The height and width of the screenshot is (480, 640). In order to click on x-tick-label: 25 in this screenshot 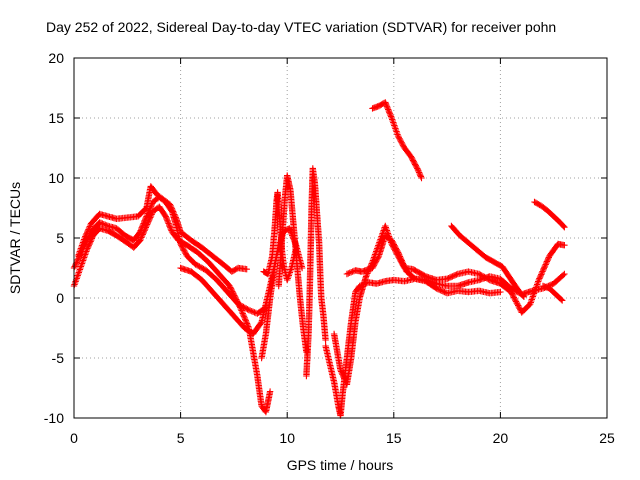, I will do `click(607, 438)`.